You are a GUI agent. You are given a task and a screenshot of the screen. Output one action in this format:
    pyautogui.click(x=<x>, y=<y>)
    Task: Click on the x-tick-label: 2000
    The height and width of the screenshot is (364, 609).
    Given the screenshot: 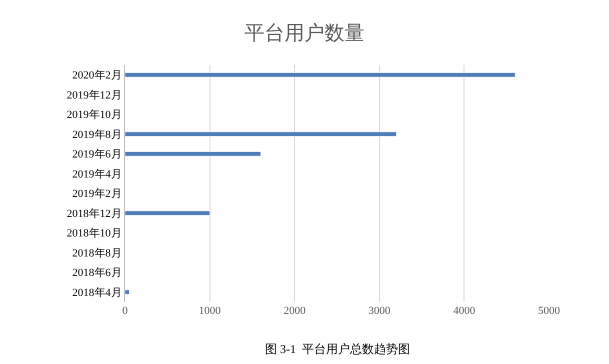 What is the action you would take?
    pyautogui.click(x=295, y=311)
    